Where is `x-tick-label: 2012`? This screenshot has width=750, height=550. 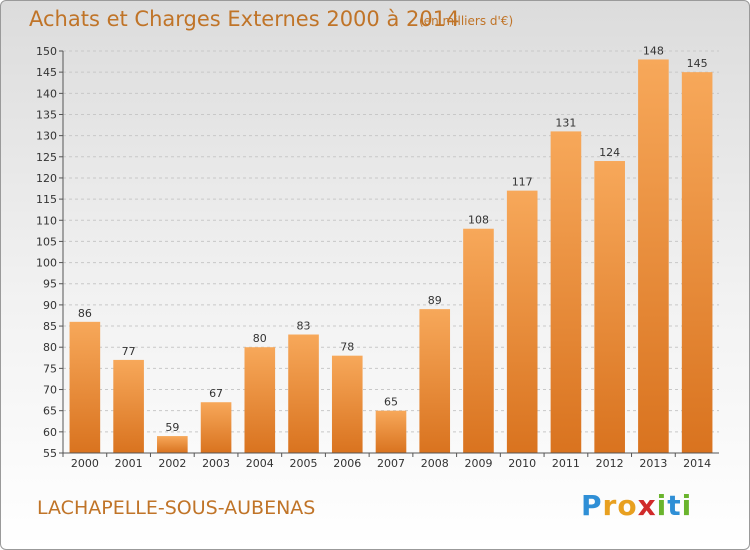
x-tick-label: 2012 is located at coordinates (610, 463).